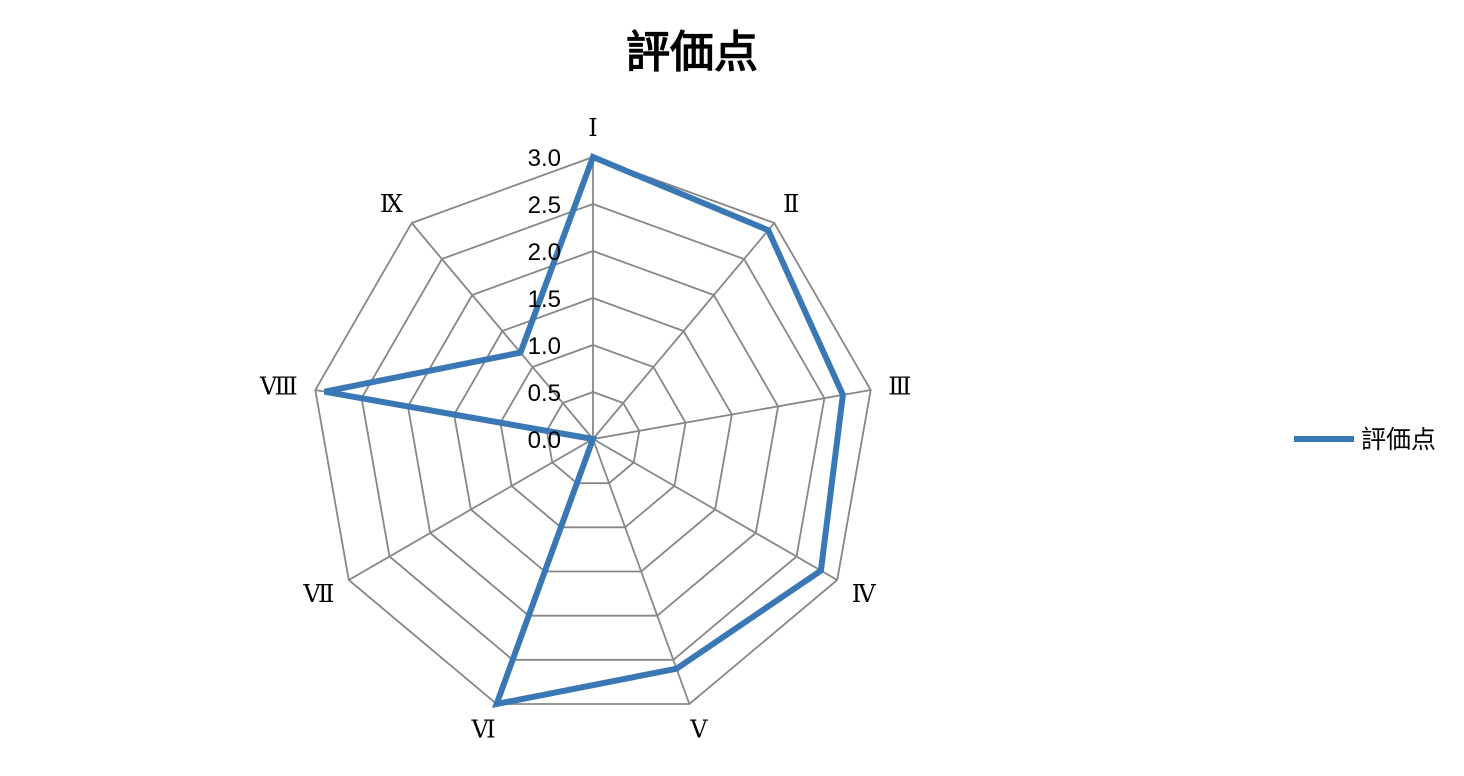 This screenshot has width=1464, height=776. I want to click on category-label: Ⅳ, so click(864, 594).